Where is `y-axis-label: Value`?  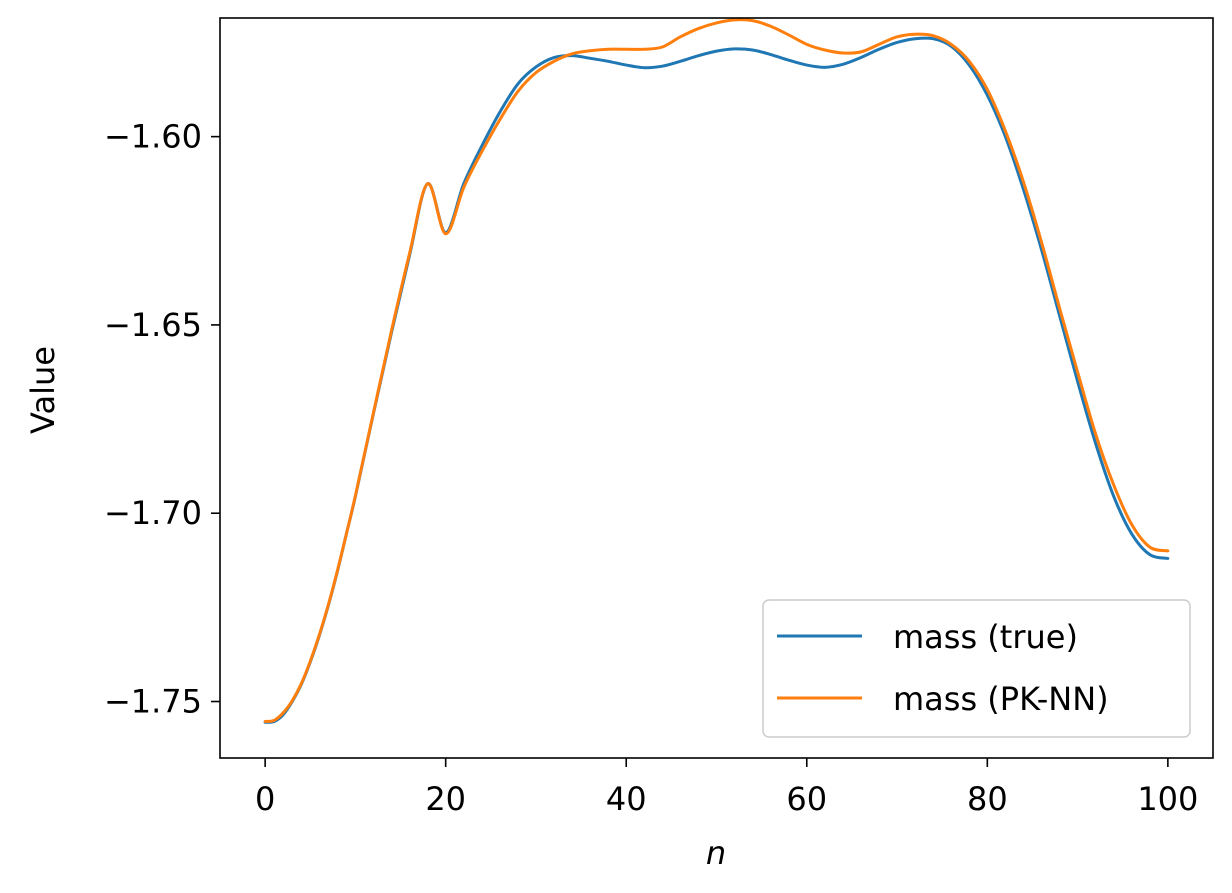
y-axis-label: Value is located at coordinates (43, 390).